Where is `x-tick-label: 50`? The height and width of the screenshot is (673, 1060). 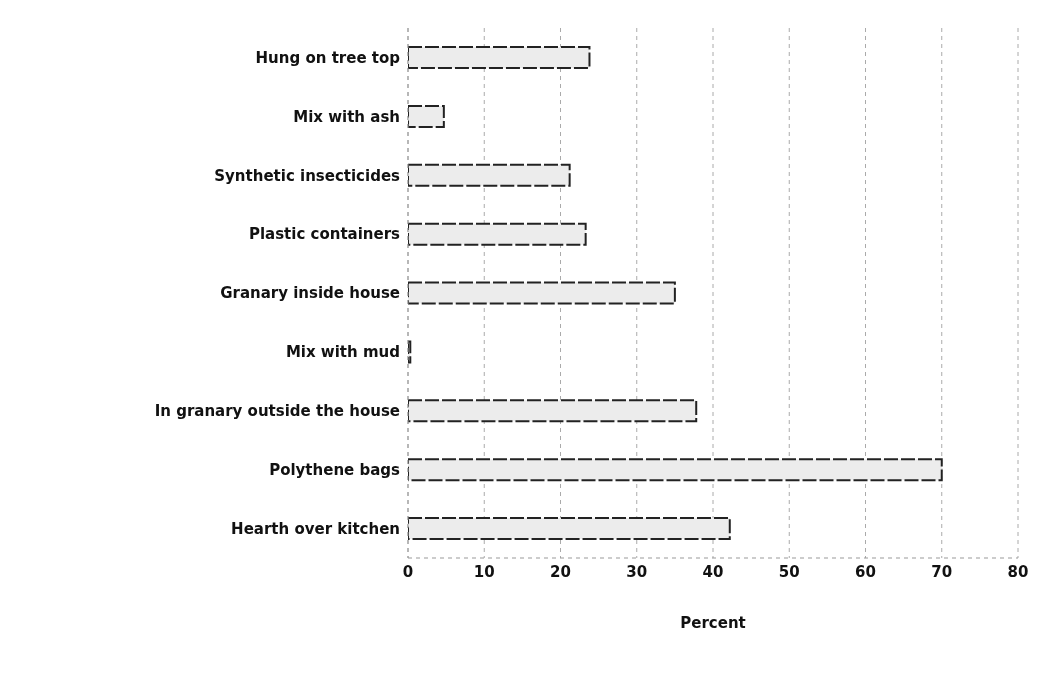
x-tick-label: 50 is located at coordinates (789, 571).